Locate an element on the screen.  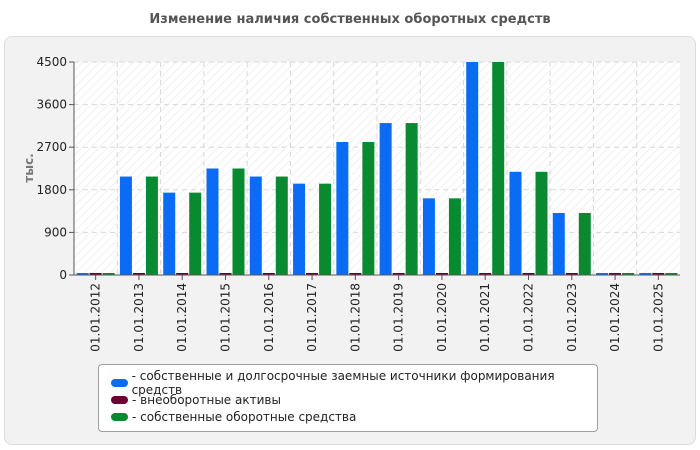
x-tick-label: 01.01.2018 is located at coordinates (355, 317).